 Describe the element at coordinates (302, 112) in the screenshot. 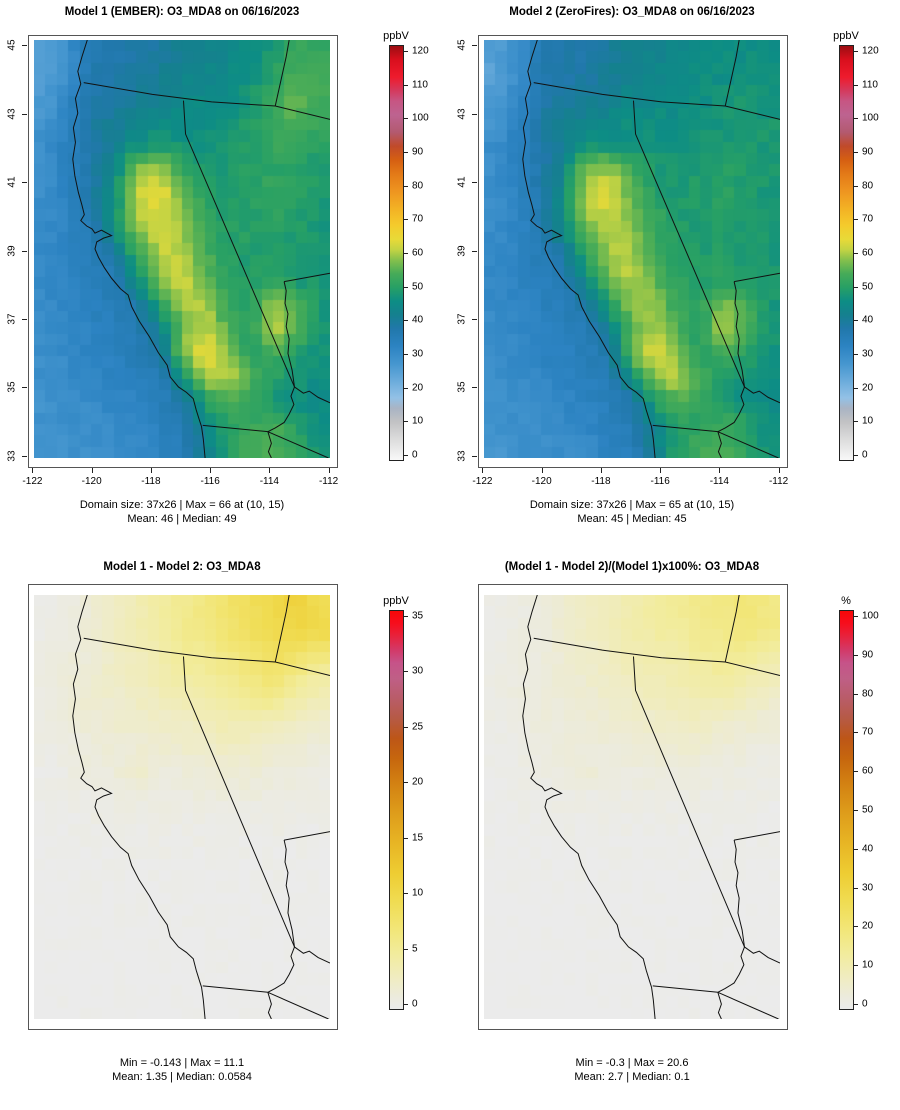

I see `idaho-utah-border-42n-line` at that location.